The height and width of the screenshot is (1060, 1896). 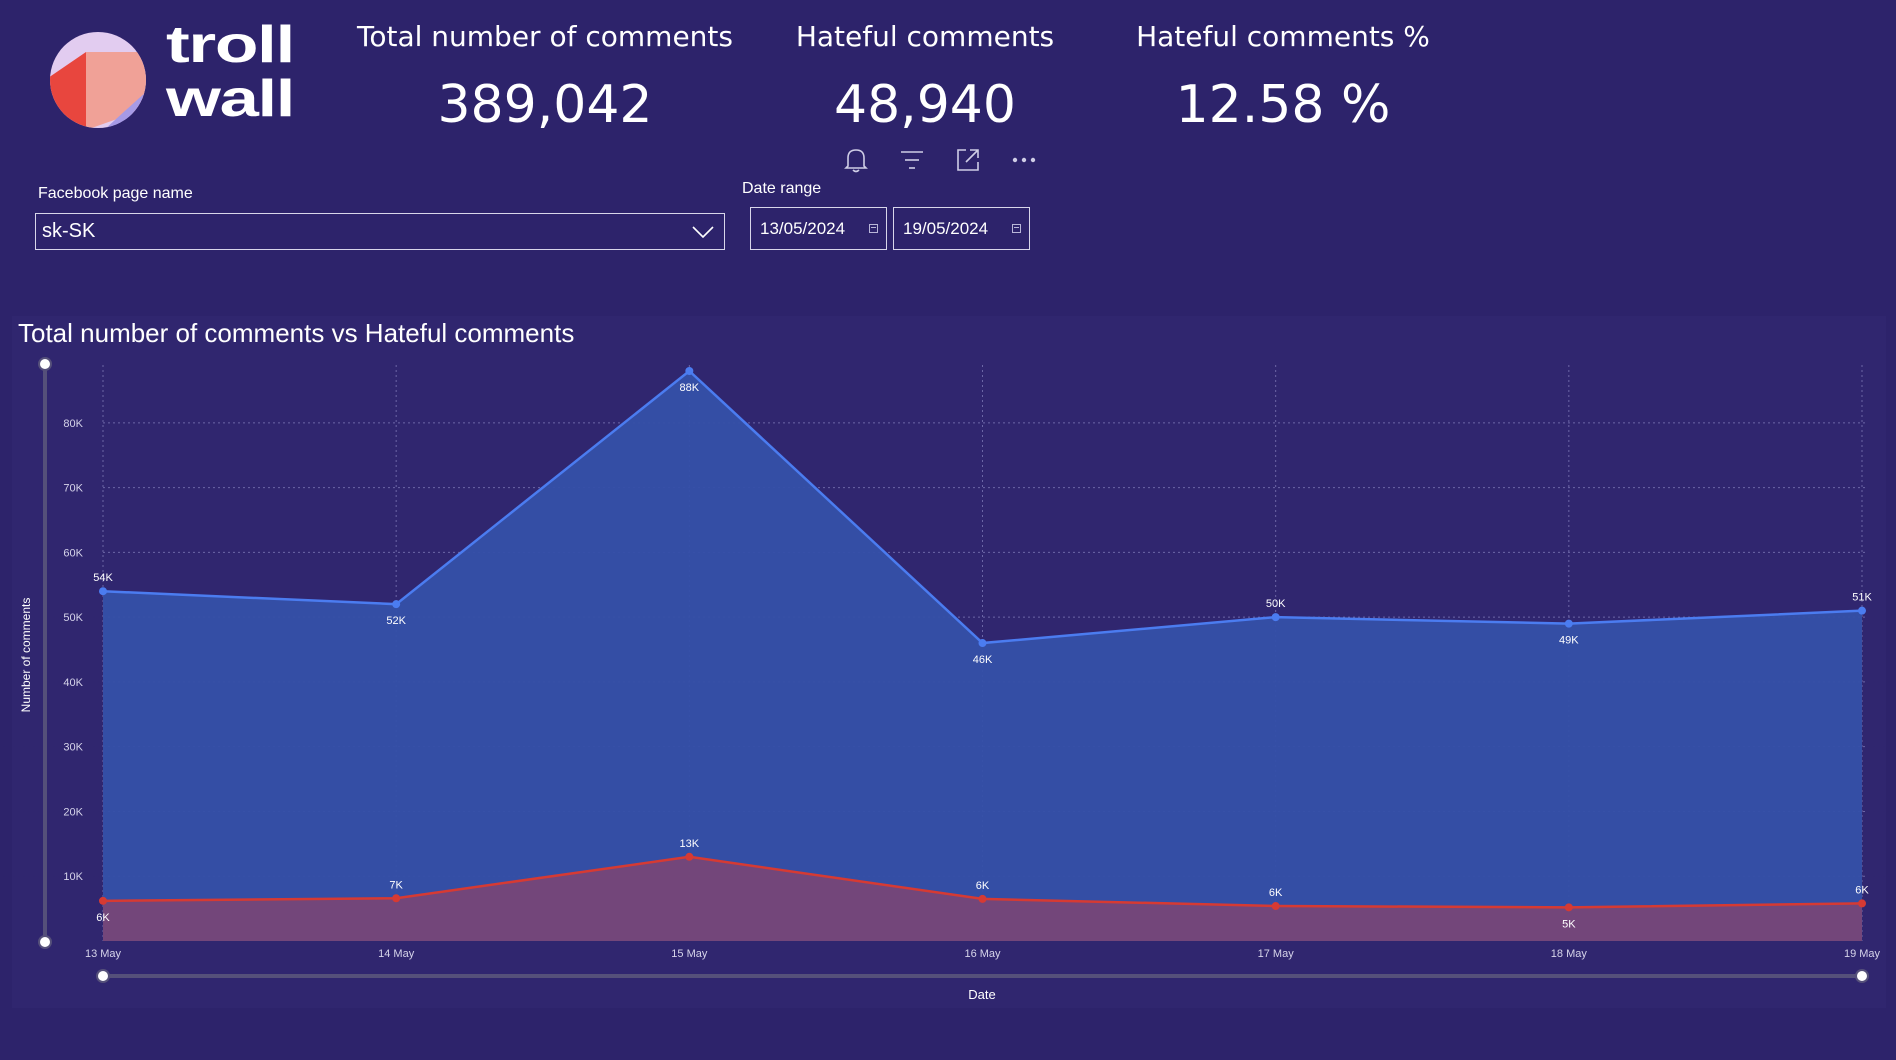 What do you see at coordinates (1283, 36) in the screenshot?
I see `kpi-title: Hateful comments %` at bounding box center [1283, 36].